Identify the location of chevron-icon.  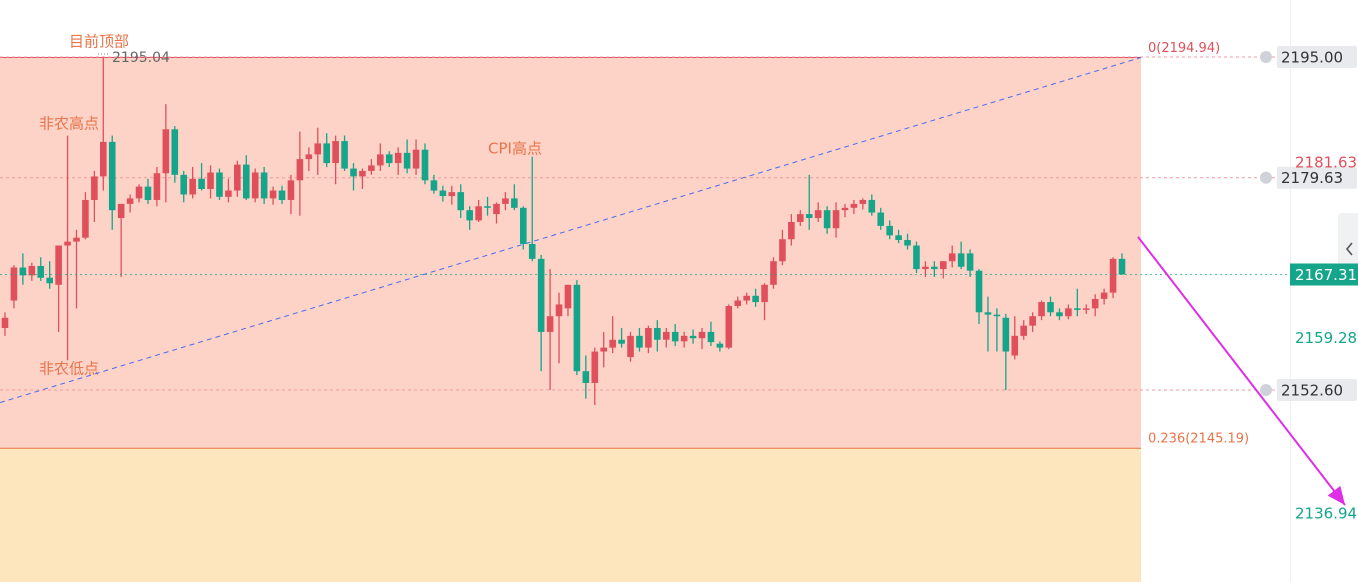
(1349, 249).